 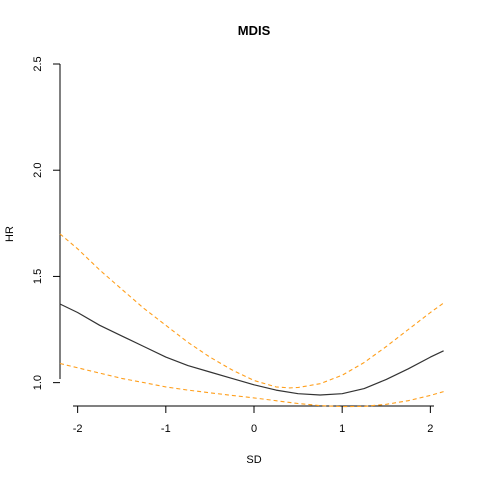 What do you see at coordinates (38, 170) in the screenshot?
I see `y-tick-label: 2.0` at bounding box center [38, 170].